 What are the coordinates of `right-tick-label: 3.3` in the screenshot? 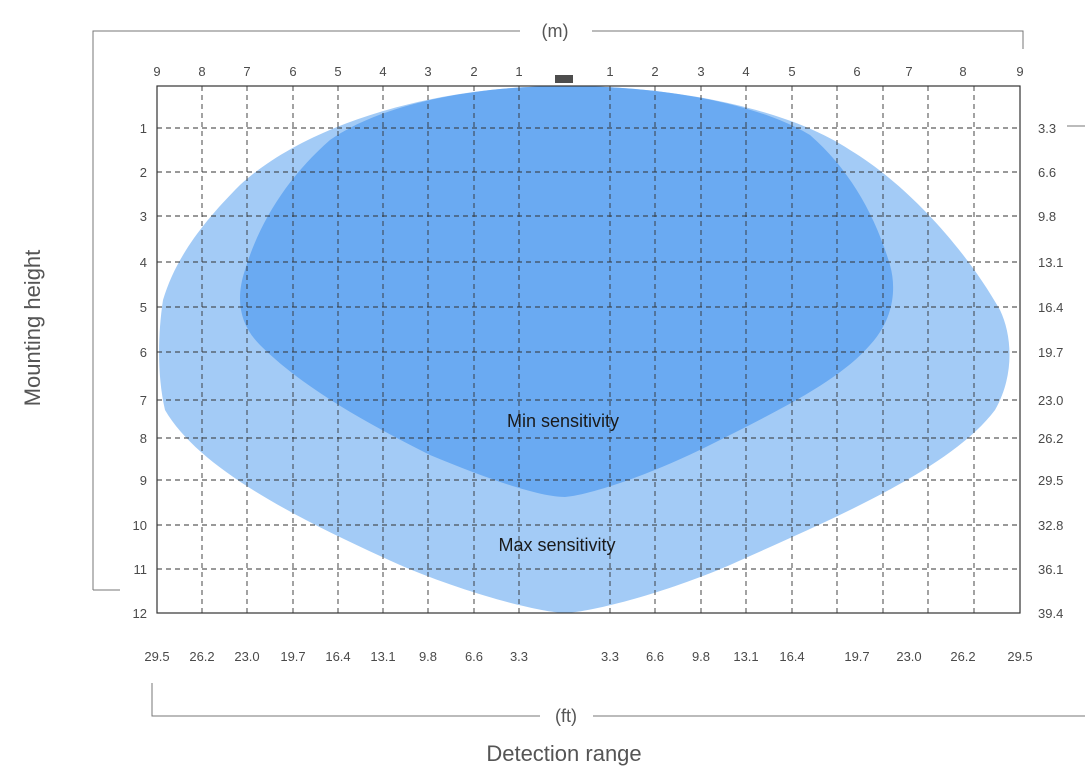 It's located at (1047, 128).